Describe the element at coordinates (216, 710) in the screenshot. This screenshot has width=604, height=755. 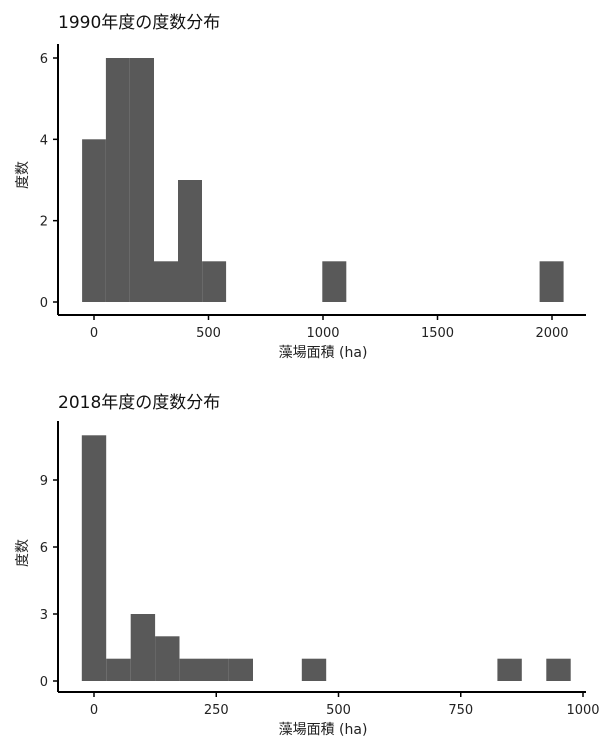
I see `x-tick-label: 250` at that location.